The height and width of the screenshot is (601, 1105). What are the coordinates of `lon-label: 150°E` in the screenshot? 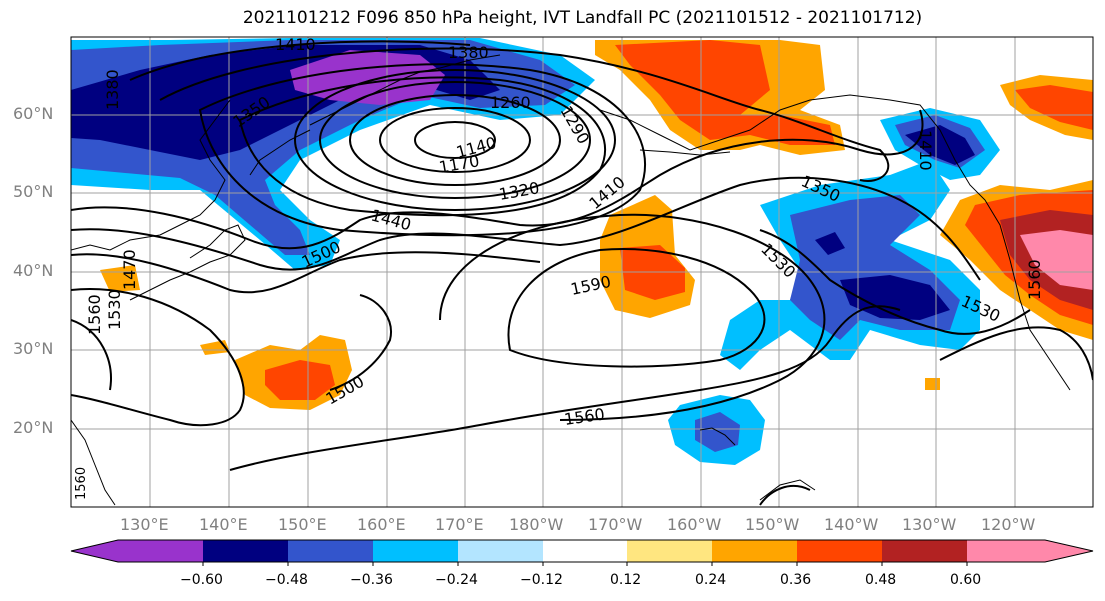 It's located at (302, 524).